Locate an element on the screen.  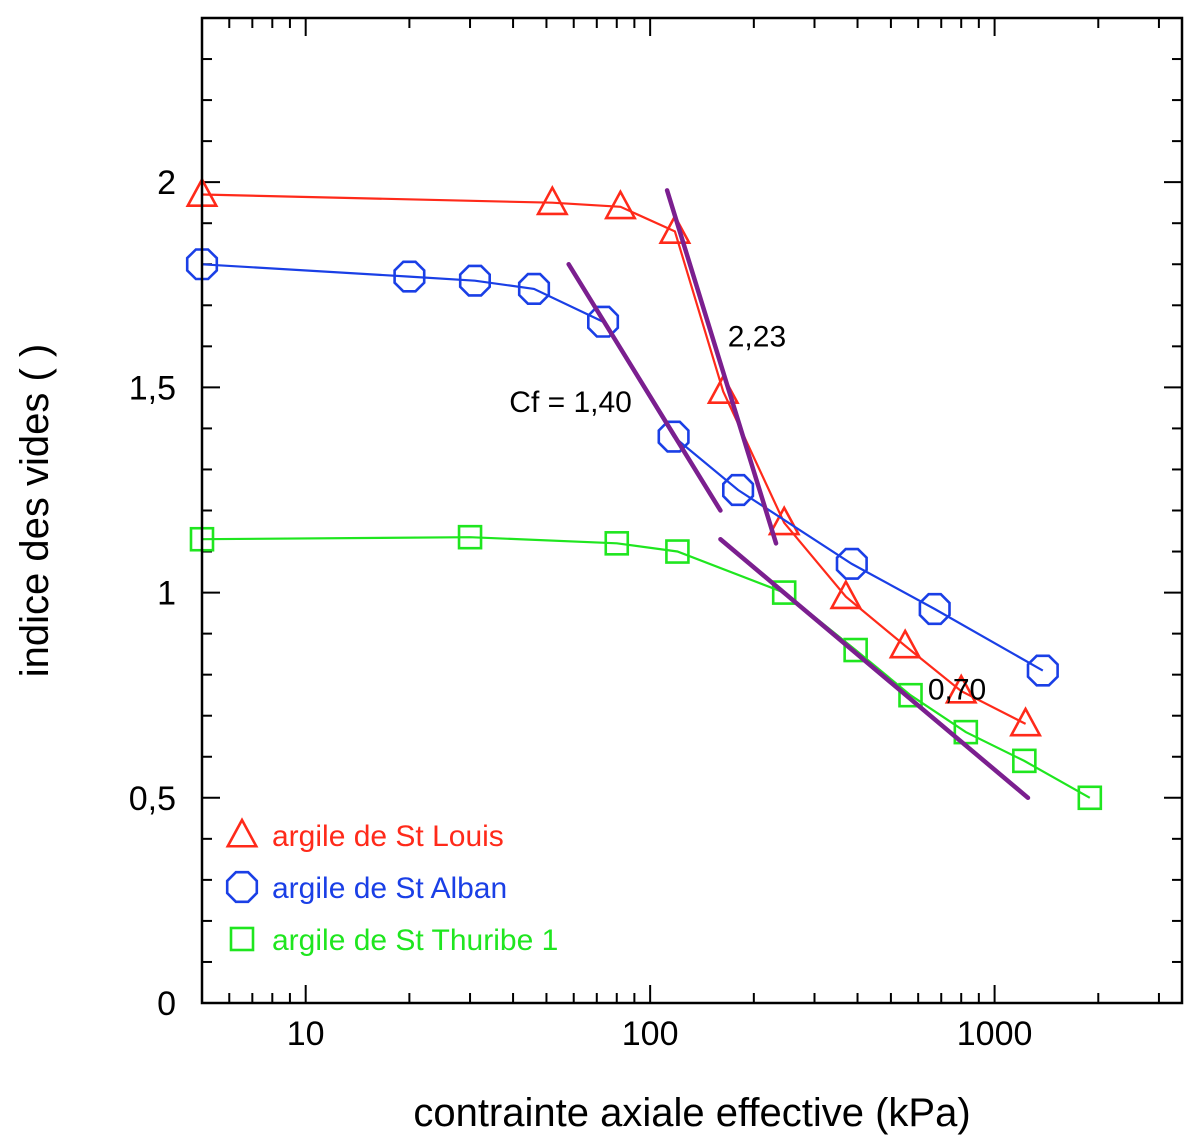
legend-label-2: argile de St Alban is located at coordinates (389, 888).